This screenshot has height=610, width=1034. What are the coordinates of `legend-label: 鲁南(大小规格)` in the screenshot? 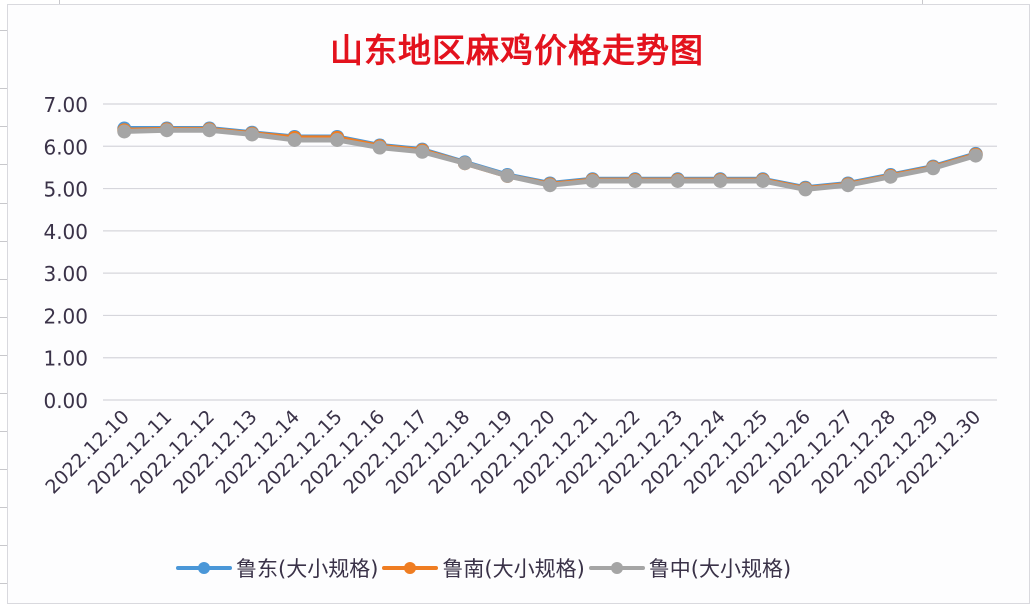 It's located at (513, 569).